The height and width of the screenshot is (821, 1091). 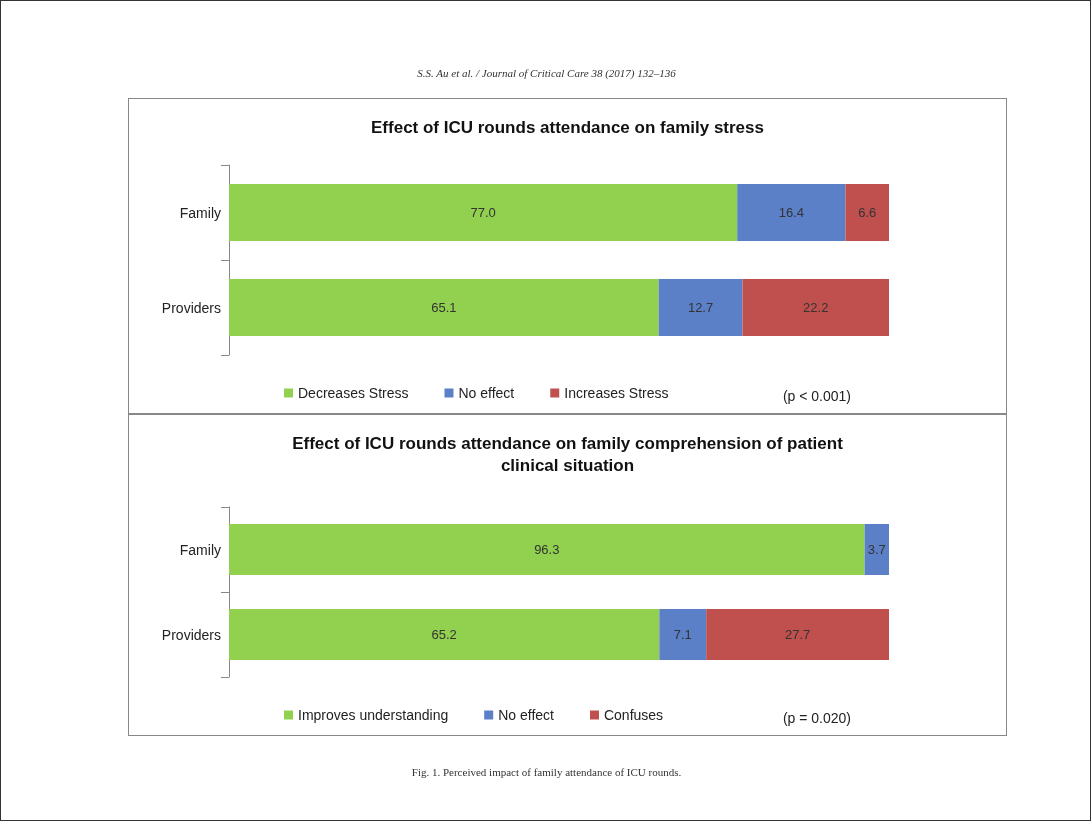 I want to click on chart-title: Effect of ICU rounds attendance on family comprehension of patient clinical situation, so click(x=568, y=454).